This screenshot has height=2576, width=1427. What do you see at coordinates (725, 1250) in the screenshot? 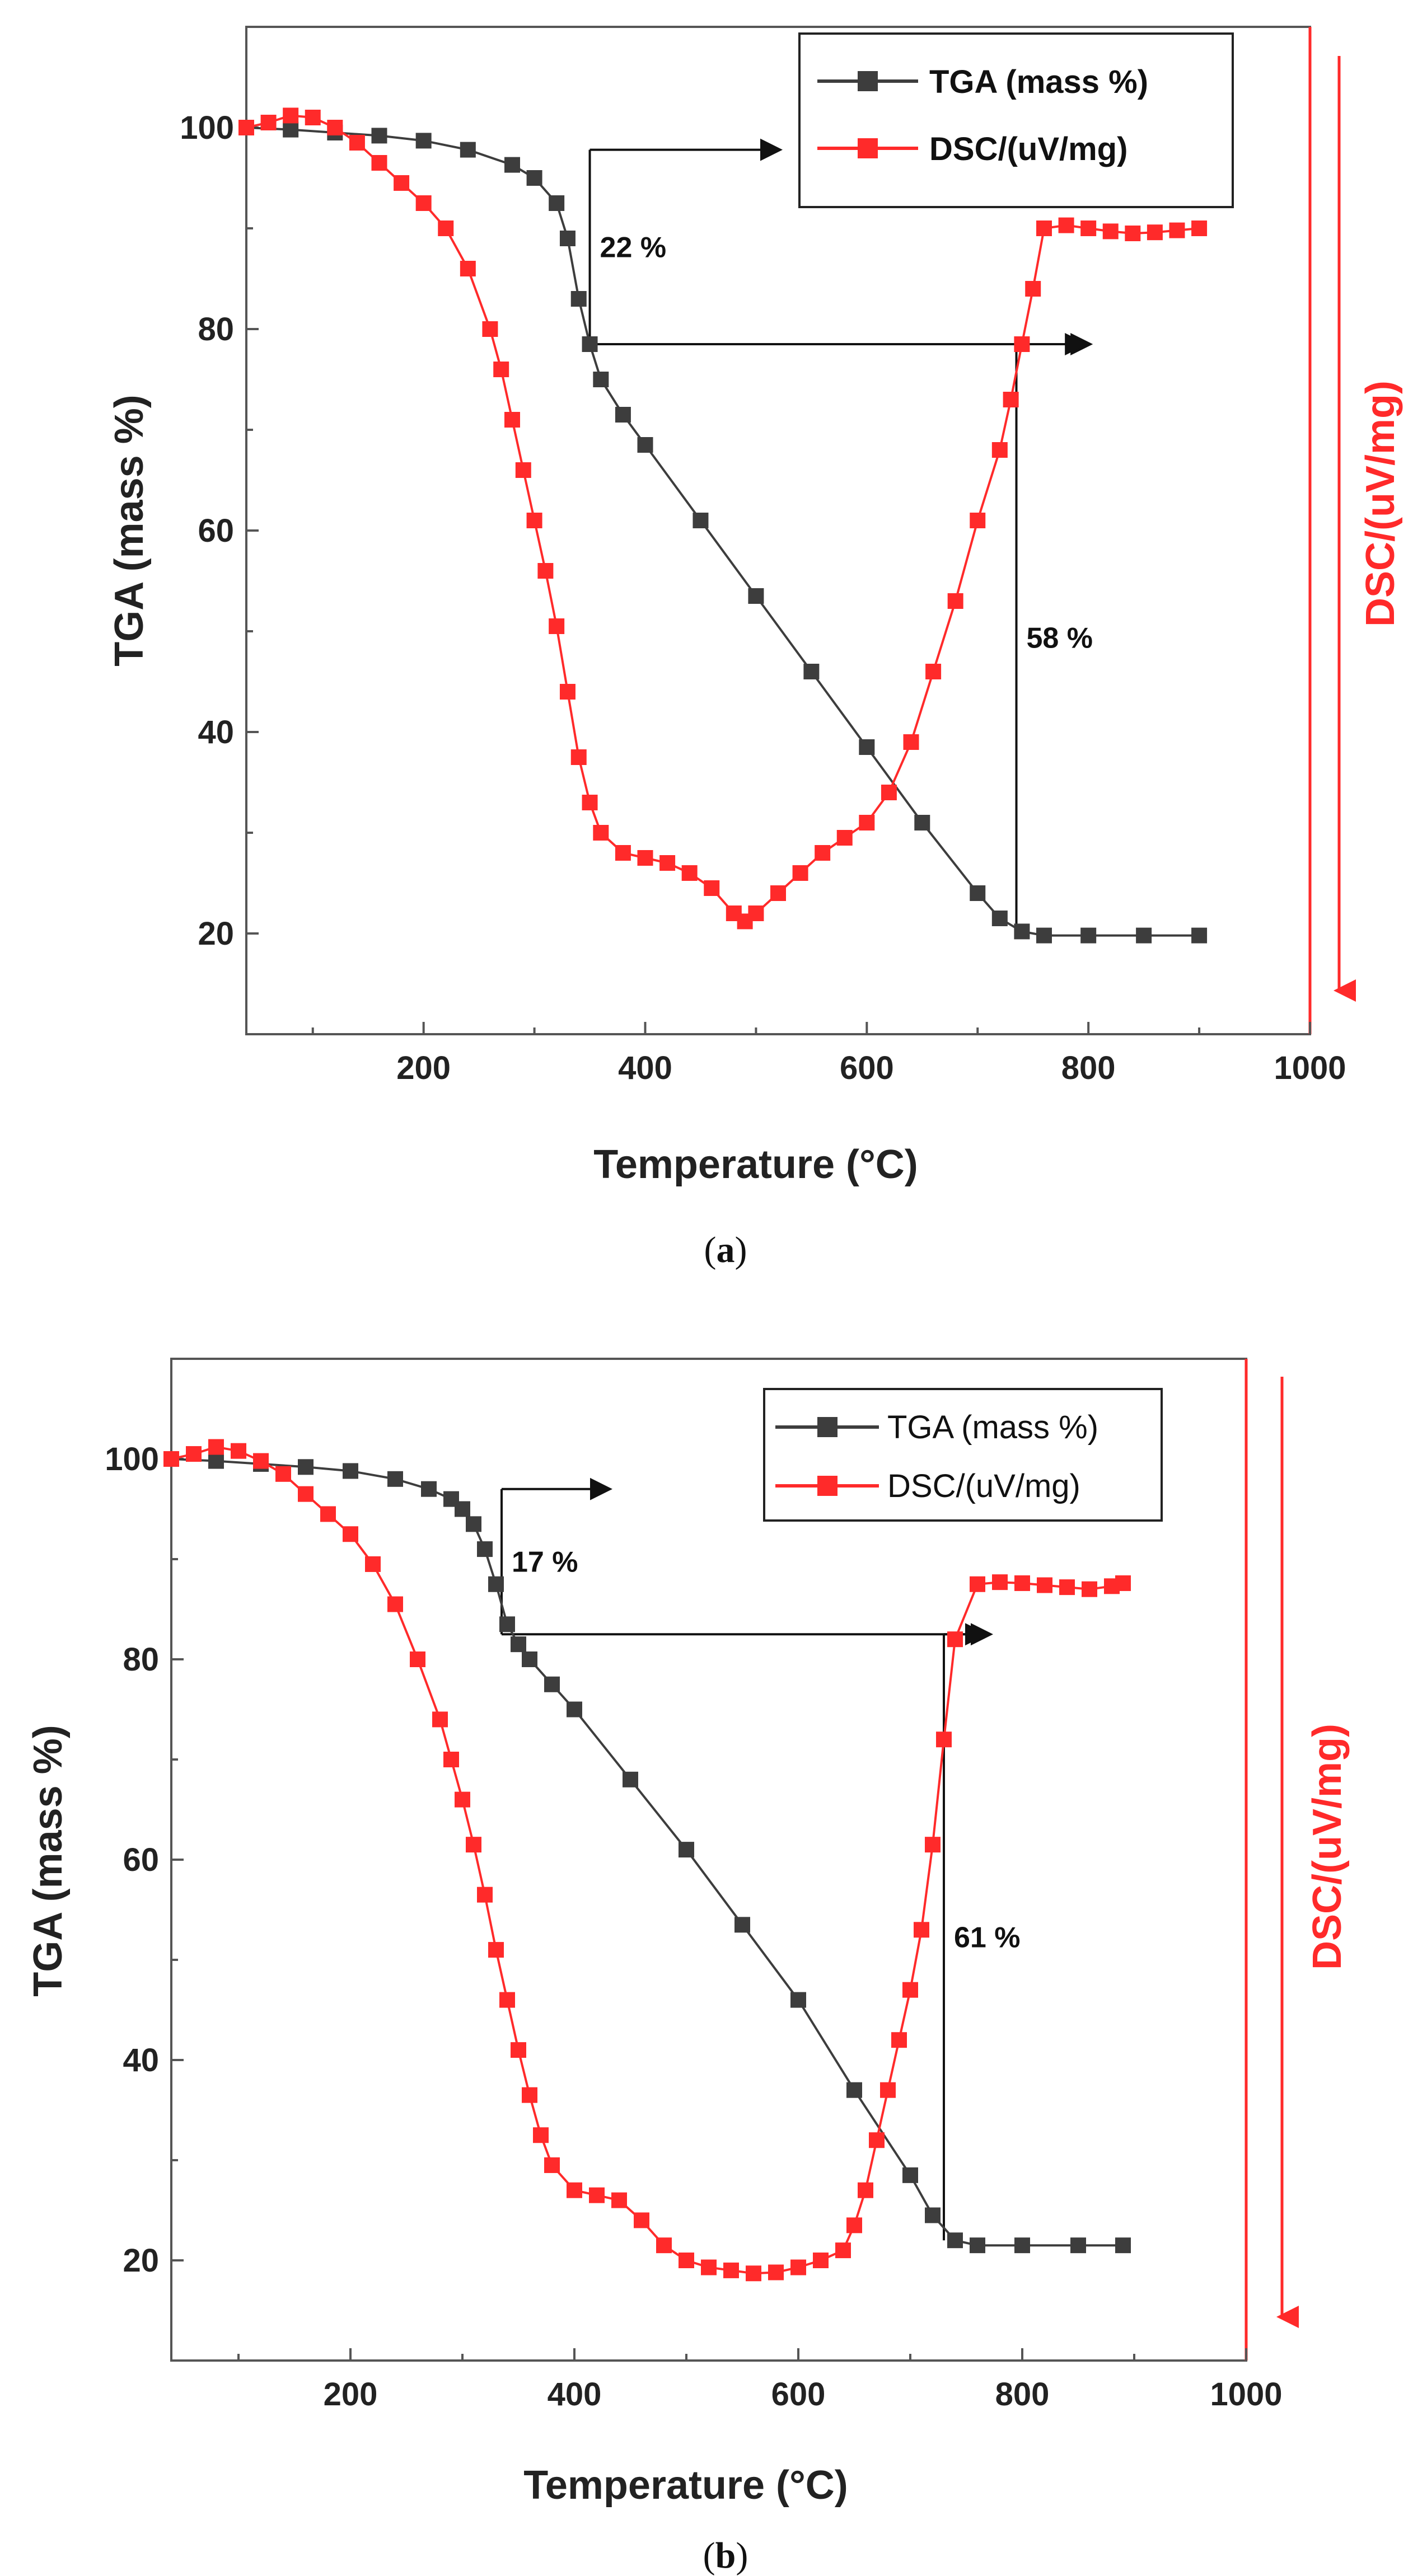
I see `caption-a: (a)` at bounding box center [725, 1250].